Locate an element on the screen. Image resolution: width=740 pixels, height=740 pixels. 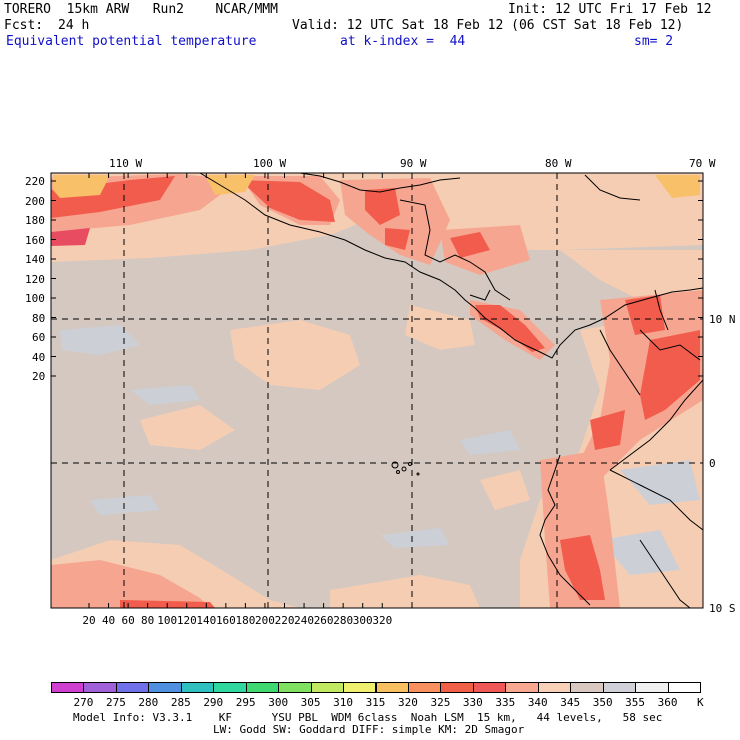
x-tick-label: 60 is located at coordinates (128, 620).